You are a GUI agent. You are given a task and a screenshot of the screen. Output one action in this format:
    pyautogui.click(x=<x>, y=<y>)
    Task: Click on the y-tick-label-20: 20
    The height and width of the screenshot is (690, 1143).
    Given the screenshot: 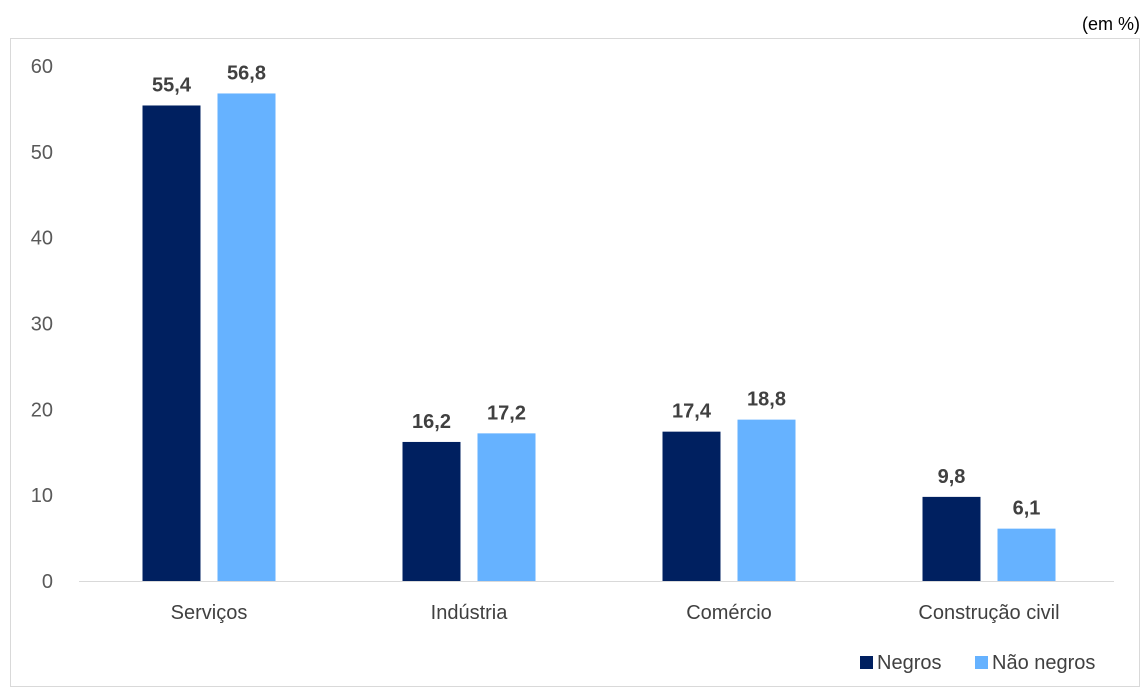 What is the action you would take?
    pyautogui.click(x=42, y=410)
    